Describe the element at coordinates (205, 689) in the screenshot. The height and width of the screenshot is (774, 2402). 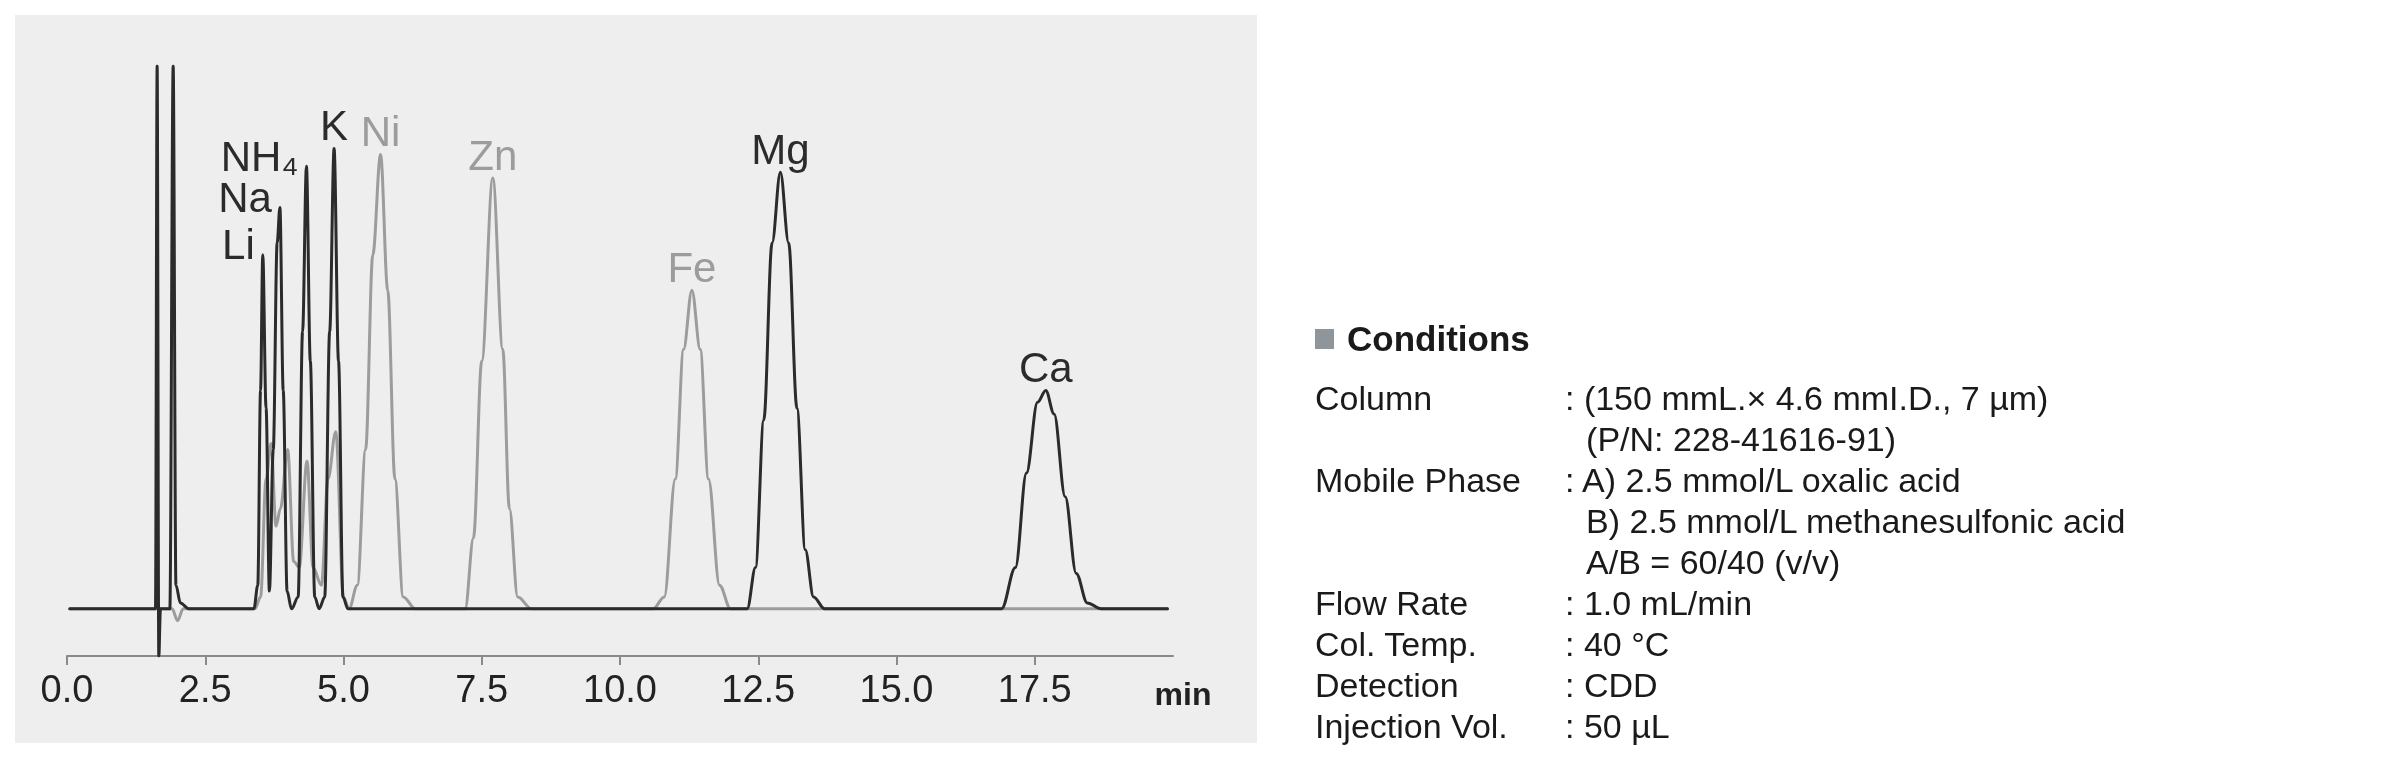
I see `x-tick-label: 2.5` at that location.